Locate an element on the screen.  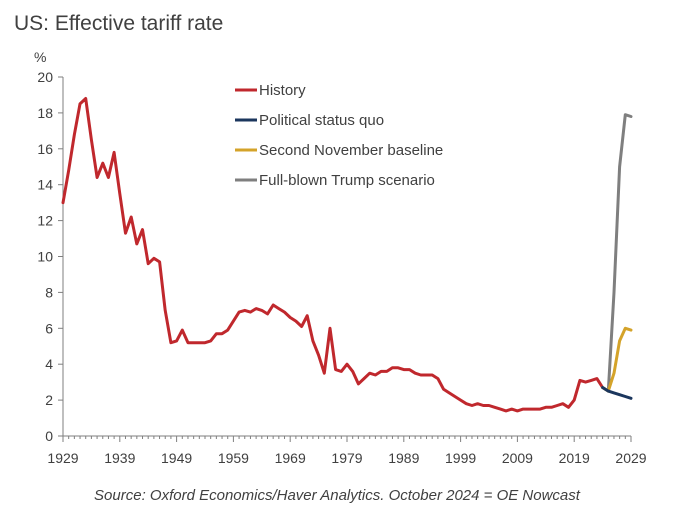
legend-label: Second November baseline is located at coordinates (351, 150).